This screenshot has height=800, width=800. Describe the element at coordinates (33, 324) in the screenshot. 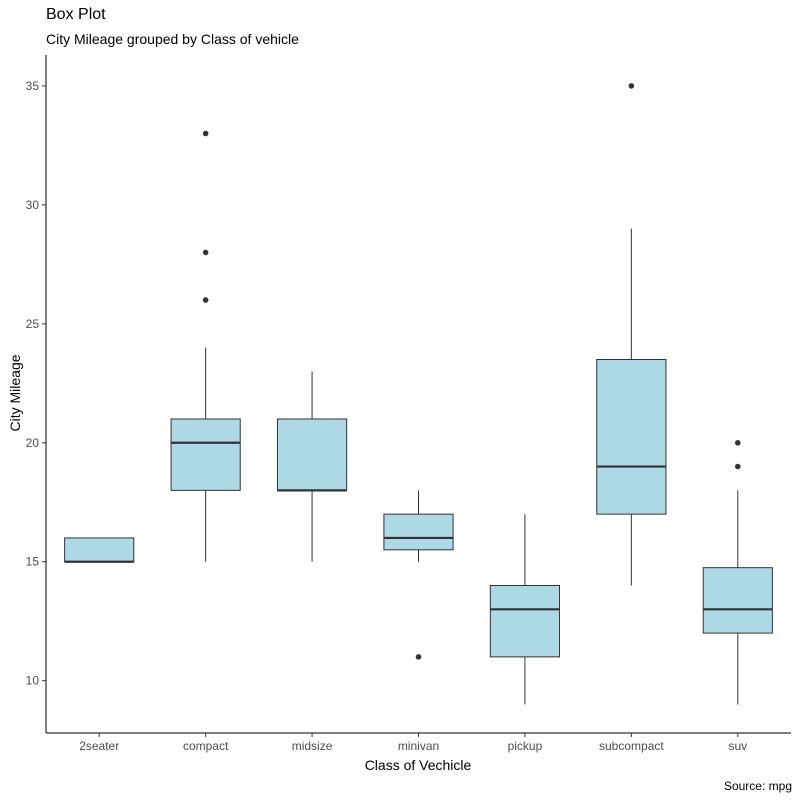

I see `y-tick-label: 25` at that location.